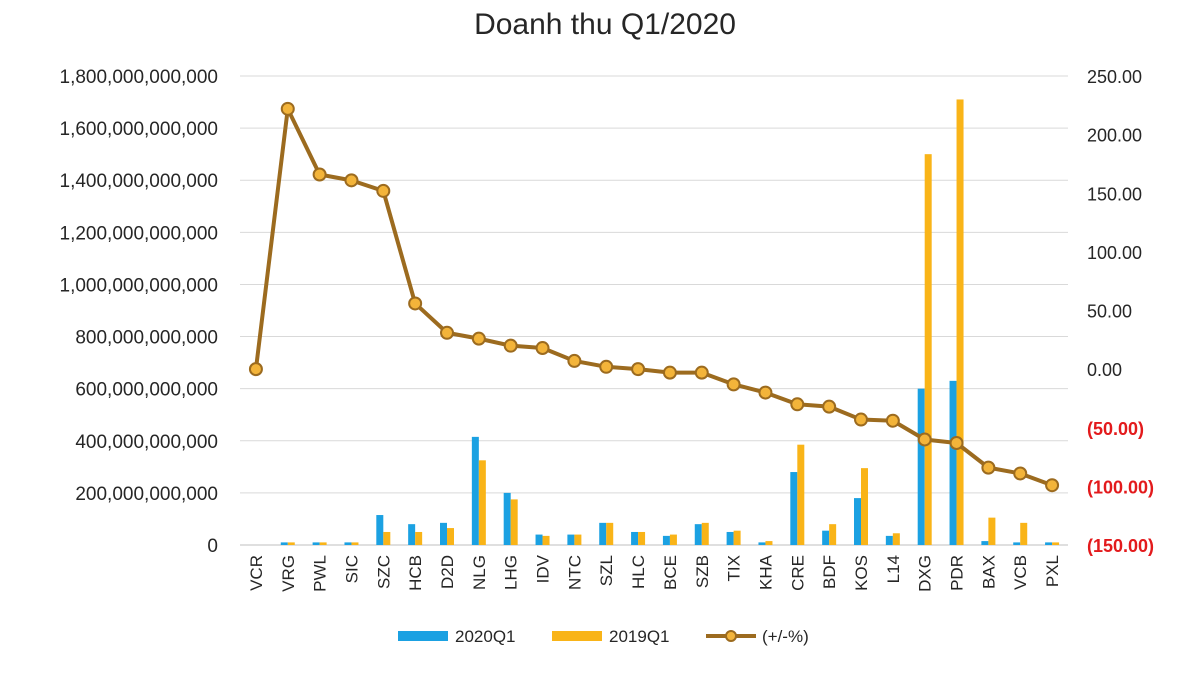 The height and width of the screenshot is (677, 1200). I want to click on bar-2020q1-bax, so click(985, 543).